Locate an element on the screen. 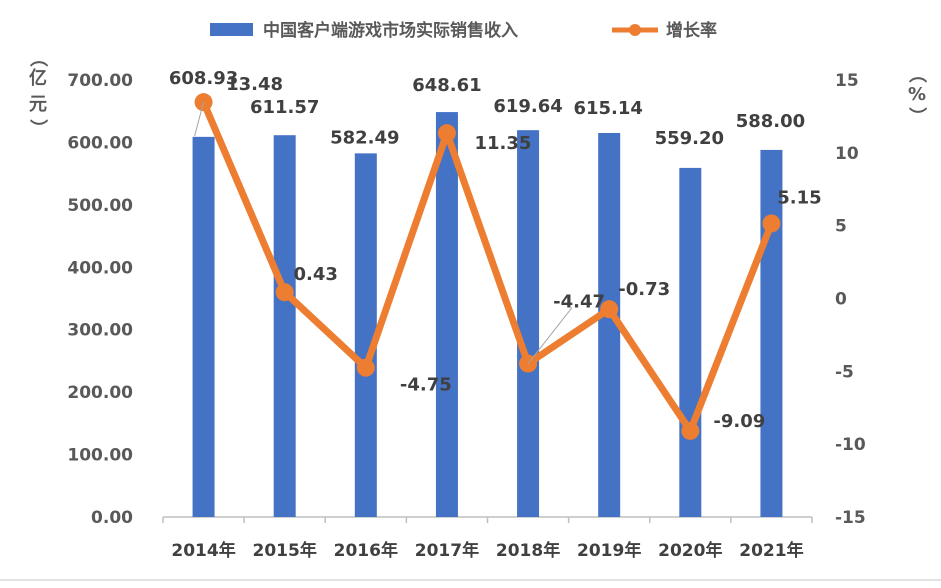  y-right-tick-label: 5 is located at coordinates (841, 227).